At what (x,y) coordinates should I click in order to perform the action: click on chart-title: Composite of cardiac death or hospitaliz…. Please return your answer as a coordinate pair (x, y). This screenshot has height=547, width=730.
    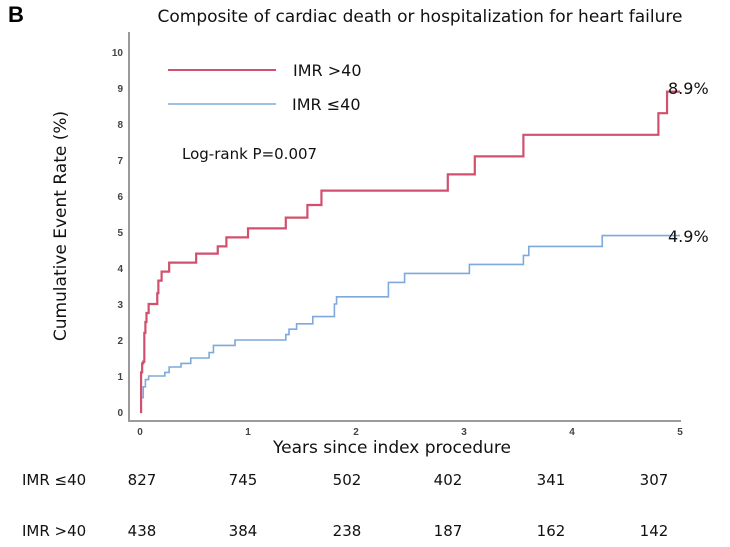
    Looking at the image, I should click on (420, 17).